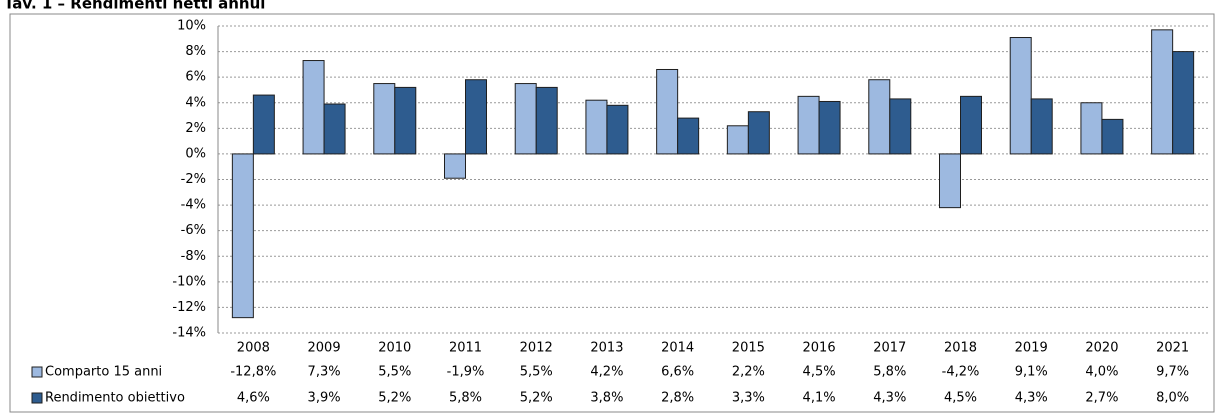 Image resolution: width=1224 pixels, height=414 pixels. Describe the element at coordinates (748, 372) in the screenshot. I see `table-value: 2,2%` at that location.